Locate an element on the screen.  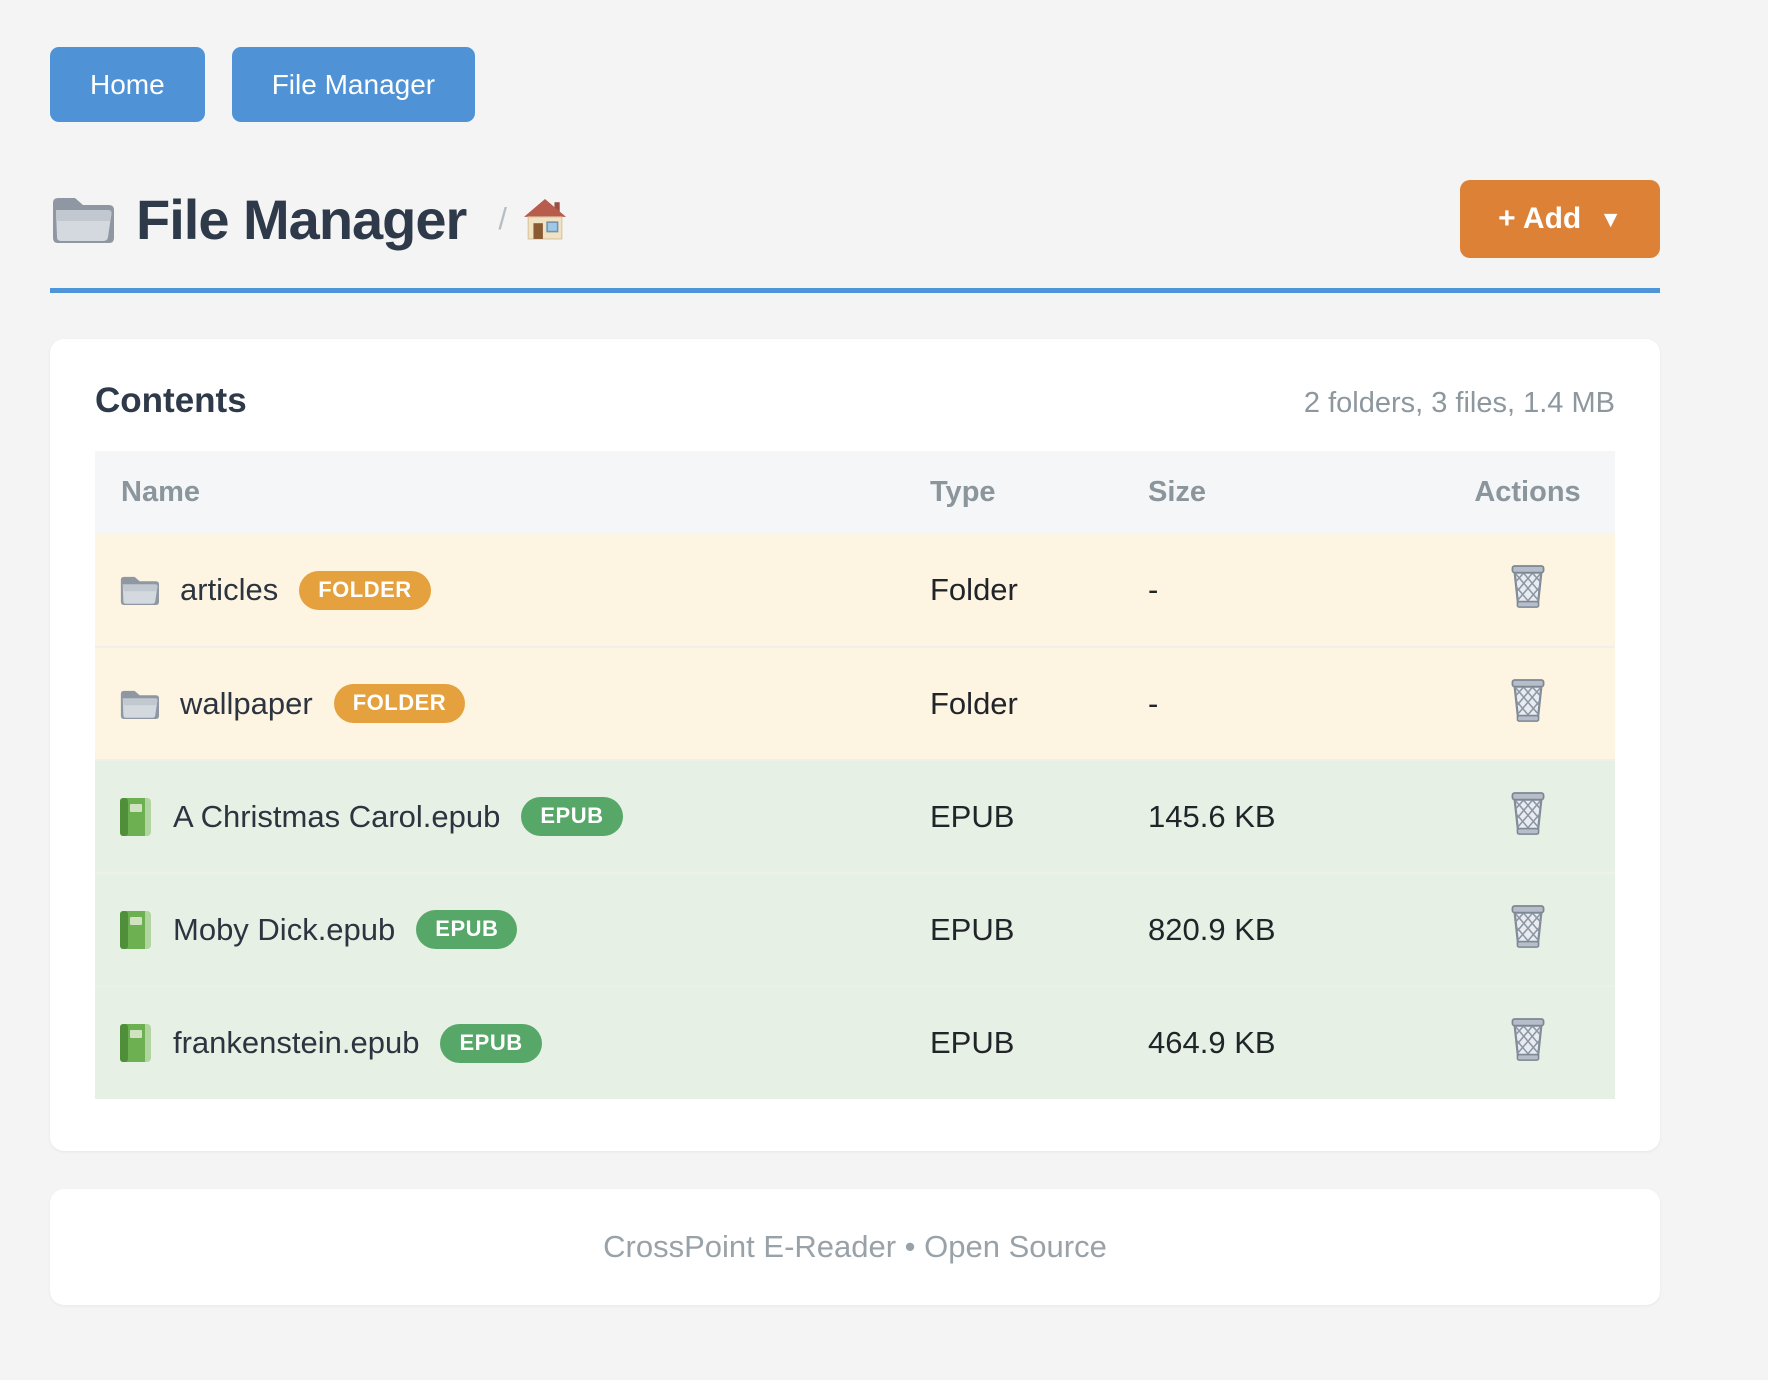
house-icon is located at coordinates (545, 219).